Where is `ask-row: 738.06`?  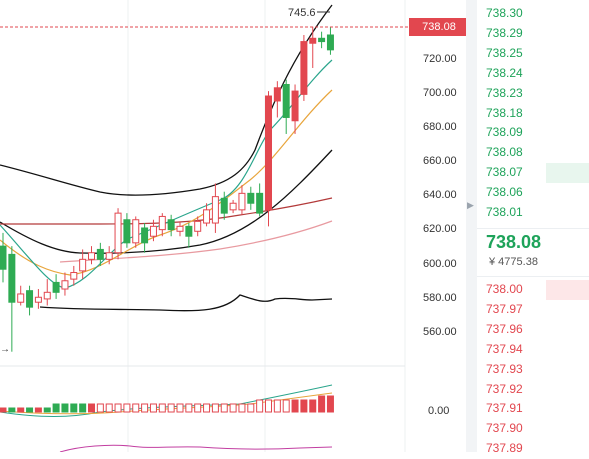
ask-row: 738.06 is located at coordinates (533, 193).